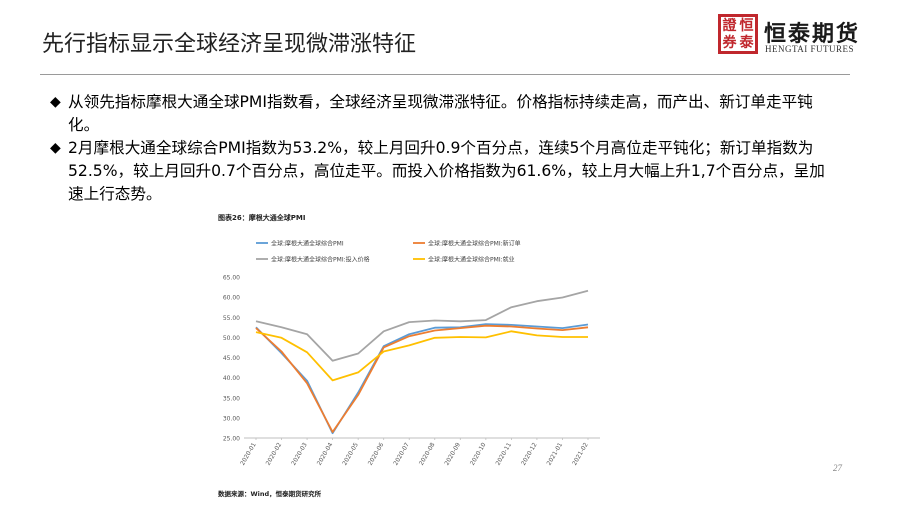  Describe the element at coordinates (231, 318) in the screenshot. I see `y-tick-label: 55.00` at that location.